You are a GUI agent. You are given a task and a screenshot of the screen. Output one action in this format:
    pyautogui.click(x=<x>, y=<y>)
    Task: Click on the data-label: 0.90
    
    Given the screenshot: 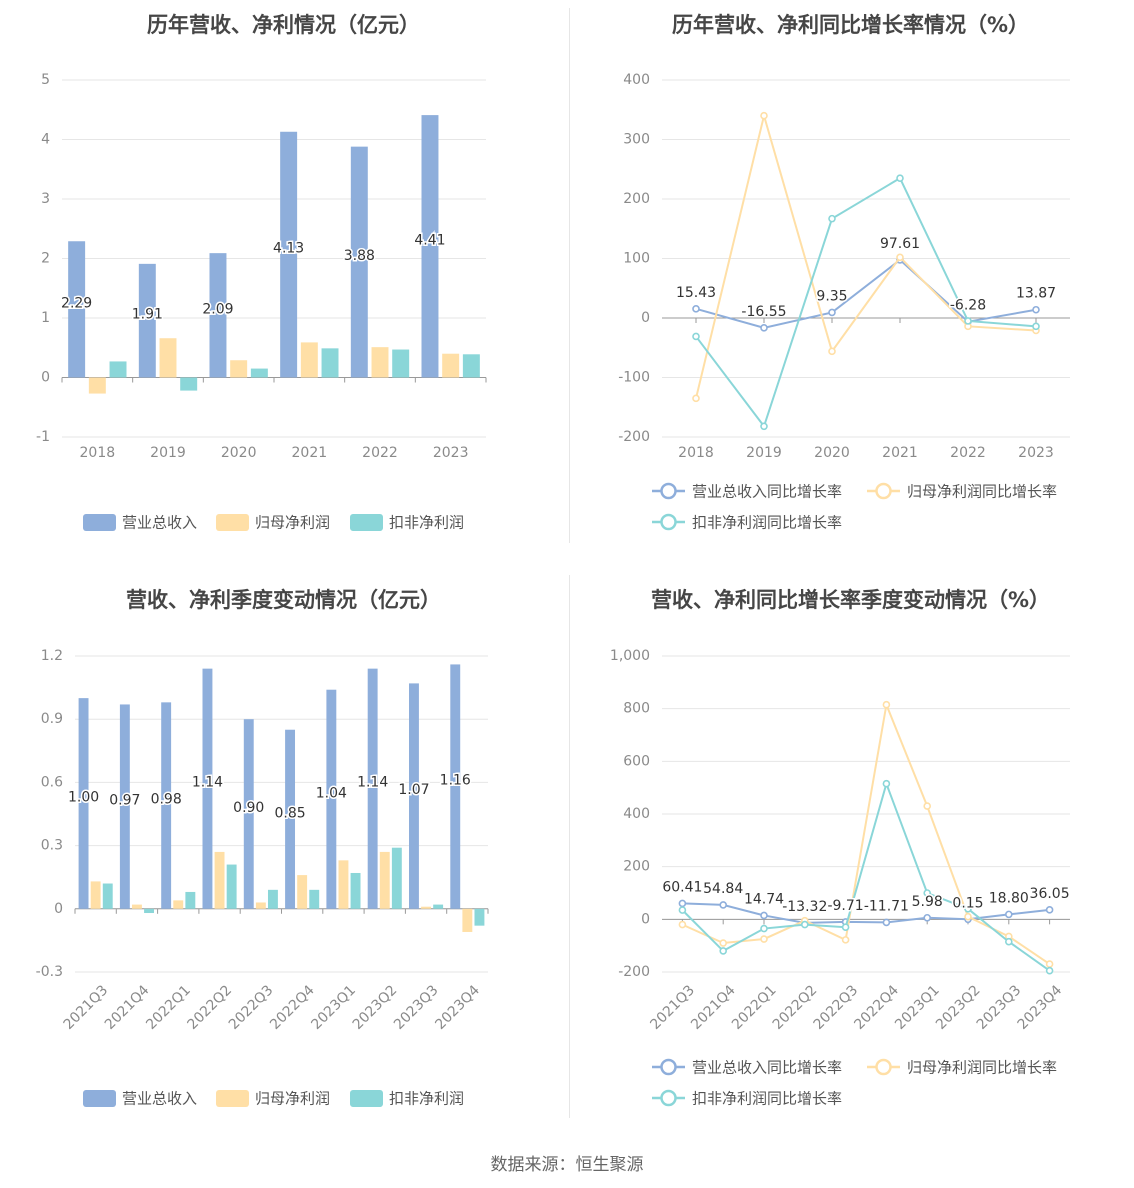 What is the action you would take?
    pyautogui.click(x=248, y=808)
    